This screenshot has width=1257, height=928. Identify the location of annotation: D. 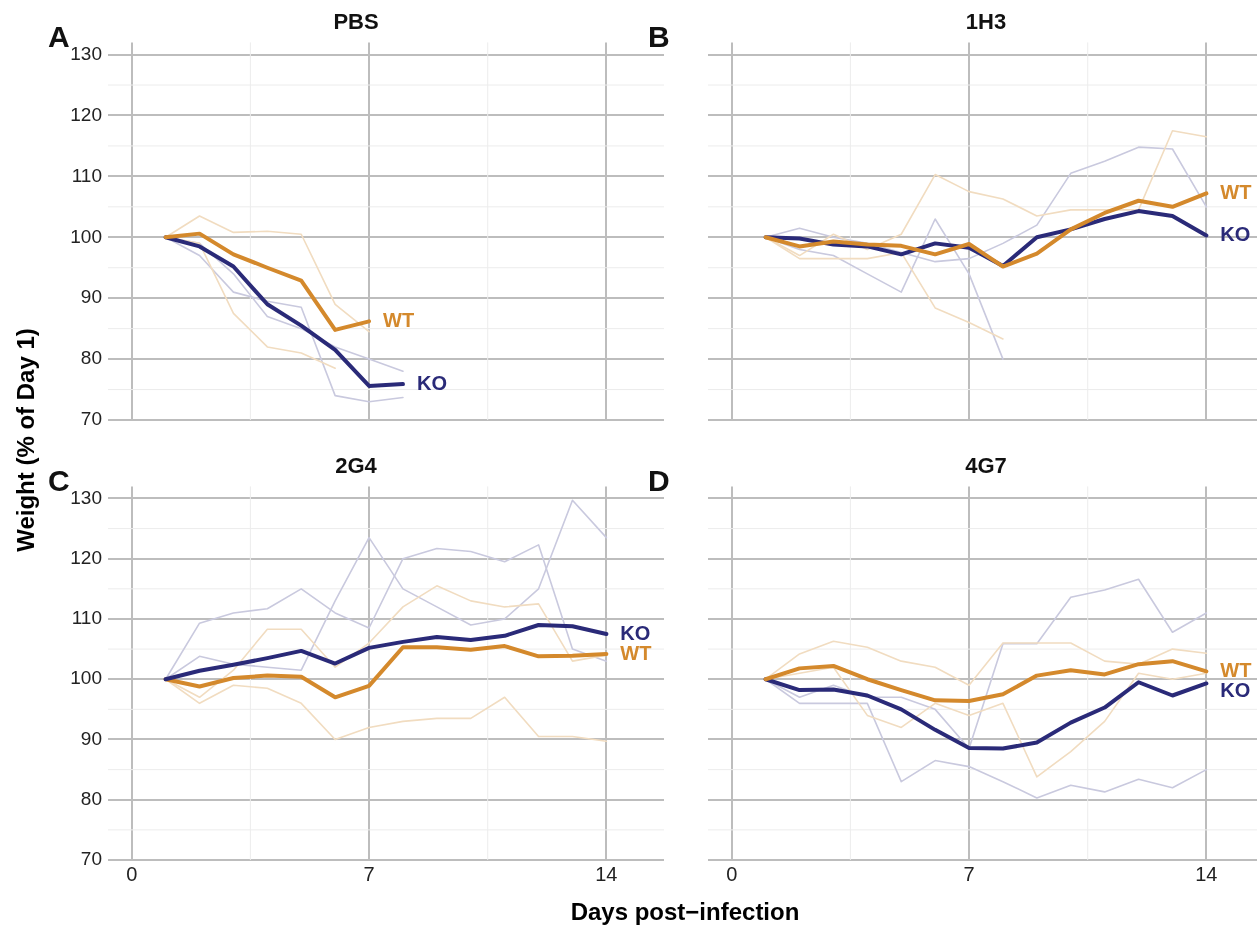
(659, 481).